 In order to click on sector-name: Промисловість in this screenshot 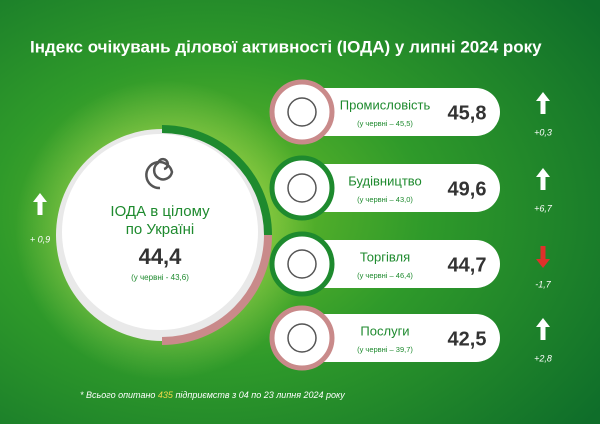, I will do `click(385, 104)`.